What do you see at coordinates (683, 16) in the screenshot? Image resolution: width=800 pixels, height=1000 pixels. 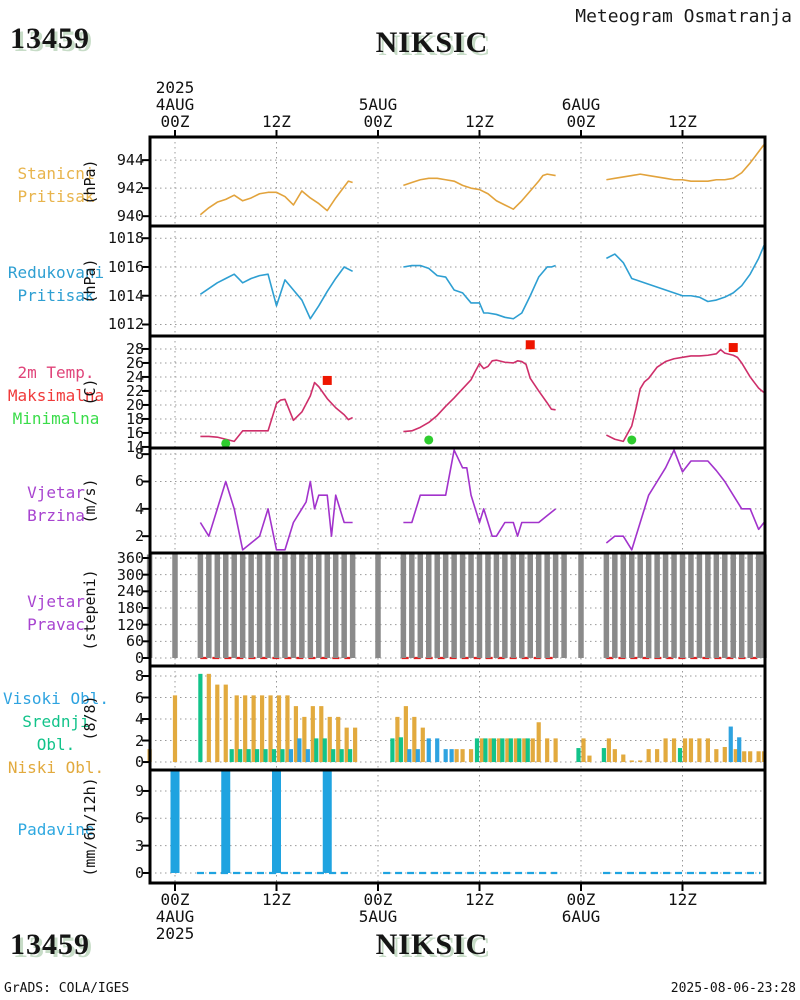 I see `chart-subtitle: Meteogram Osmatranja` at bounding box center [683, 16].